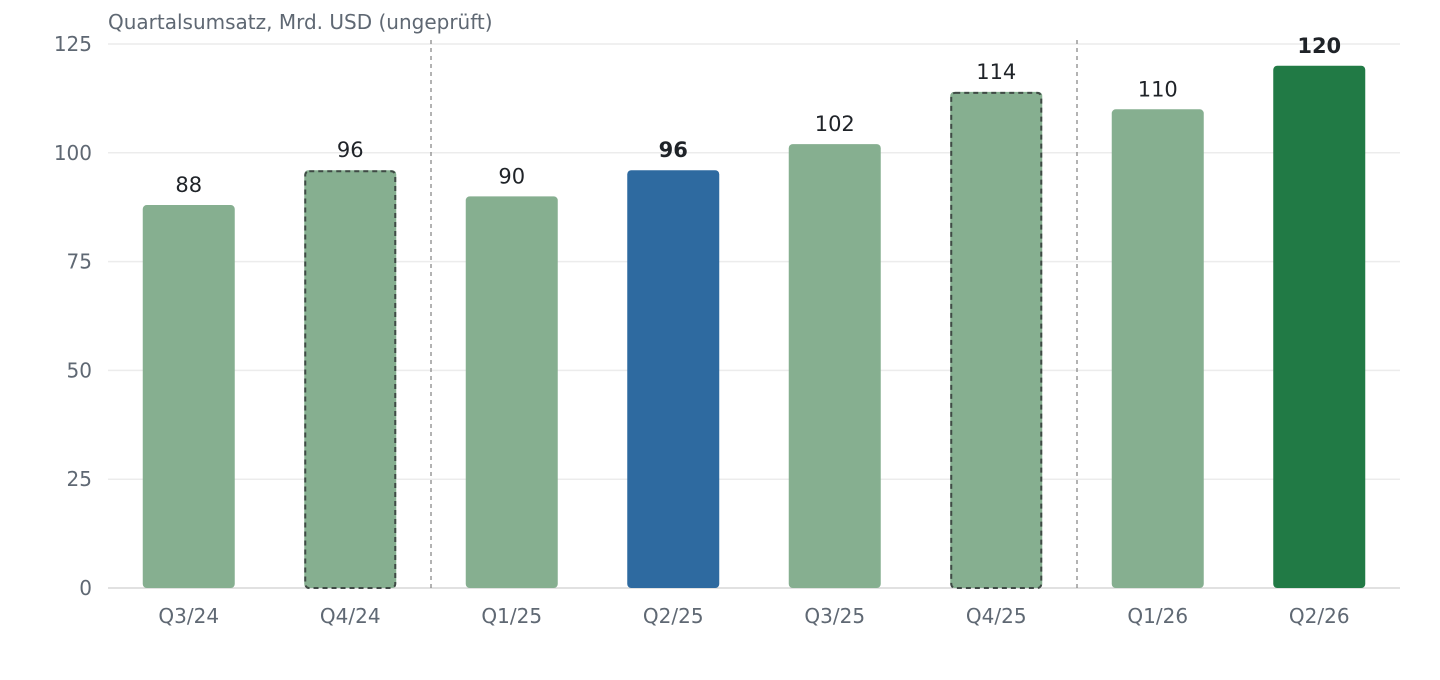 This screenshot has height=680, width=1440. Describe the element at coordinates (834, 616) in the screenshot. I see `x-tick-label: Q3/25` at that location.